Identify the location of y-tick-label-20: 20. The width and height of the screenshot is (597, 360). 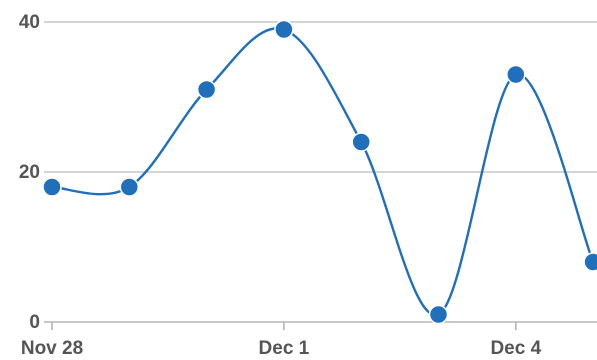
(29, 172).